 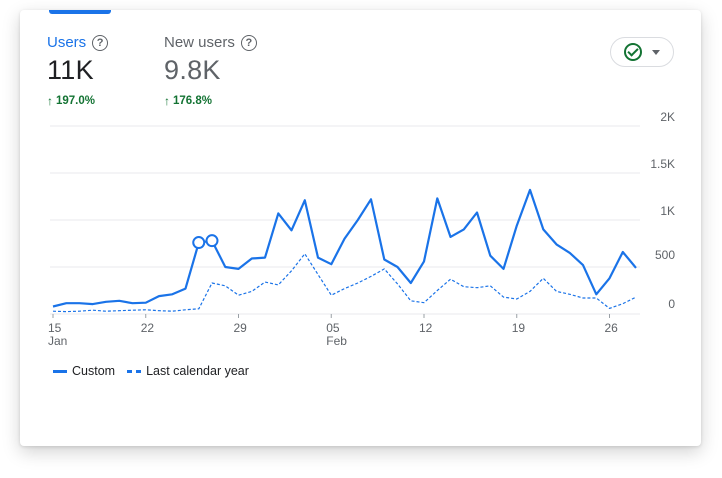 What do you see at coordinates (667, 211) in the screenshot?
I see `y-tick-label: 1K` at bounding box center [667, 211].